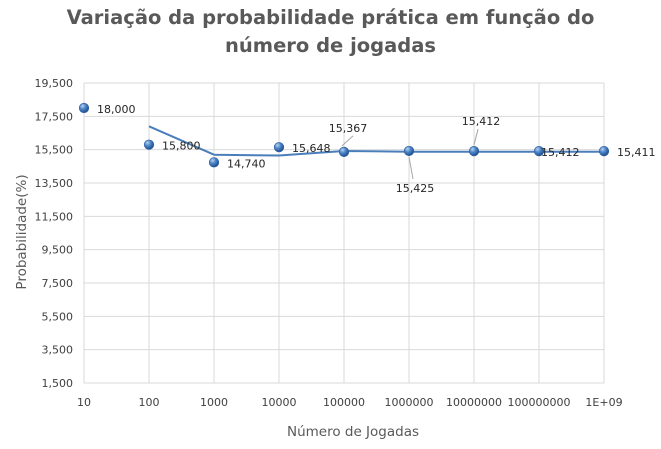 Image resolution: width=661 pixels, height=449 pixels. I want to click on x-tick-label: 100, so click(149, 402).